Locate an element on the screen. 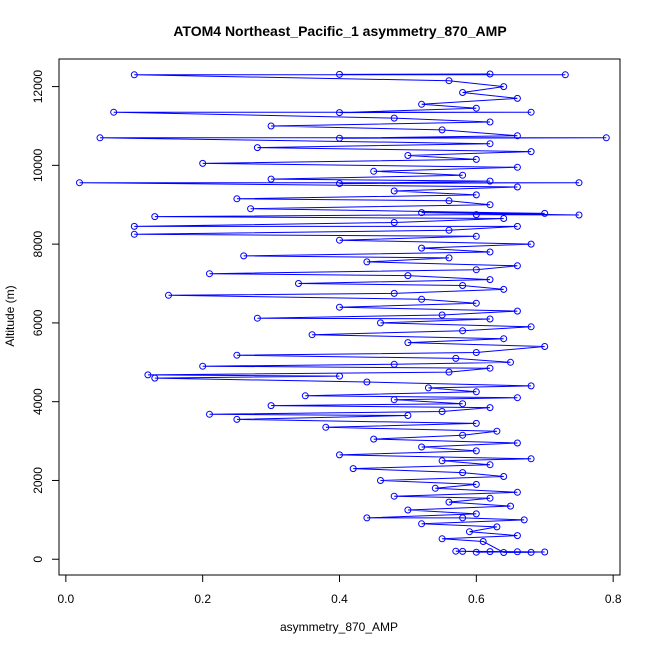  x-axis: 0.0 0.2 0.4 0.6 0.8 is located at coordinates (339, 590).